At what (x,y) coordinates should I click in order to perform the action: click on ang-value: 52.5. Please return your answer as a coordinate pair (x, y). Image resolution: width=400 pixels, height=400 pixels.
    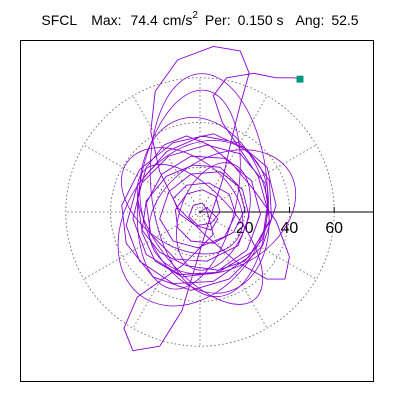
    Looking at the image, I should click on (345, 20).